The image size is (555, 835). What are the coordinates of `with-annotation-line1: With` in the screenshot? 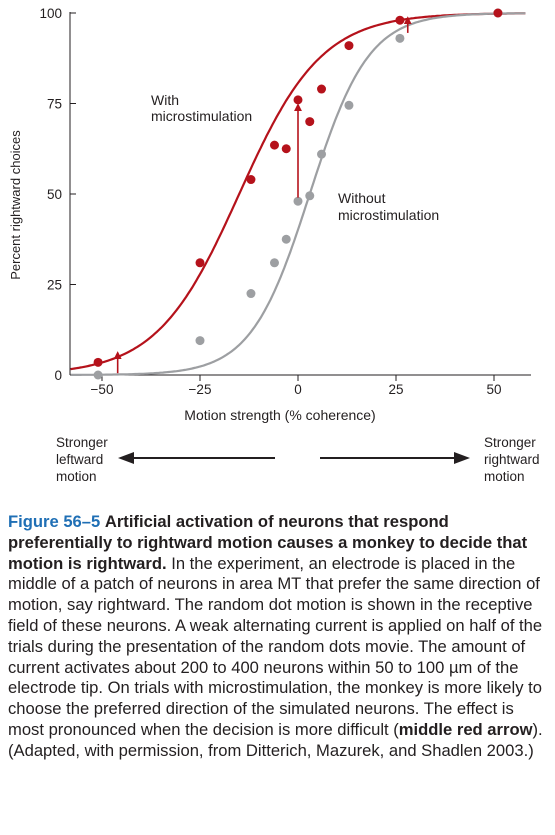 It's located at (165, 100).